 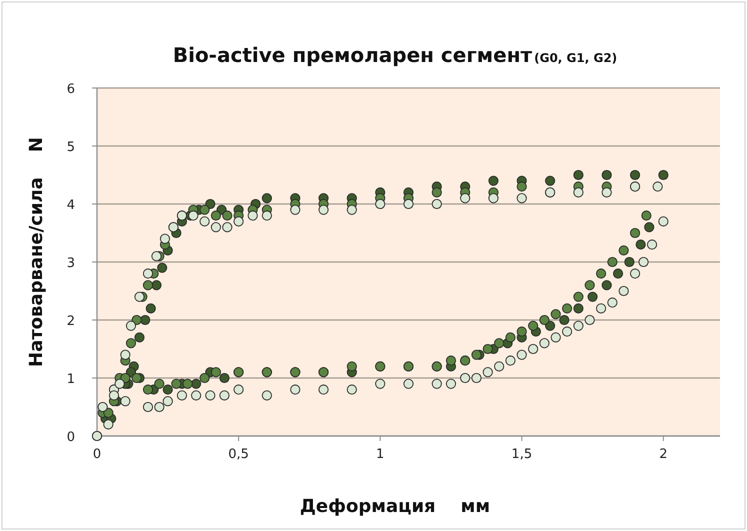 What do you see at coordinates (70, 437) in the screenshot?
I see `y-tick-label: 0` at bounding box center [70, 437].